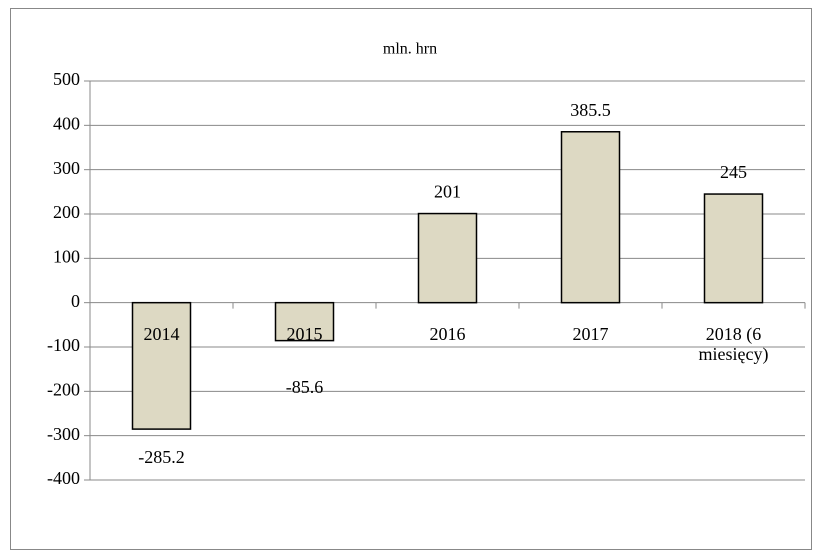 The width and height of the screenshot is (816, 555). Describe the element at coordinates (305, 387) in the screenshot. I see `data-label: -85.6` at that location.